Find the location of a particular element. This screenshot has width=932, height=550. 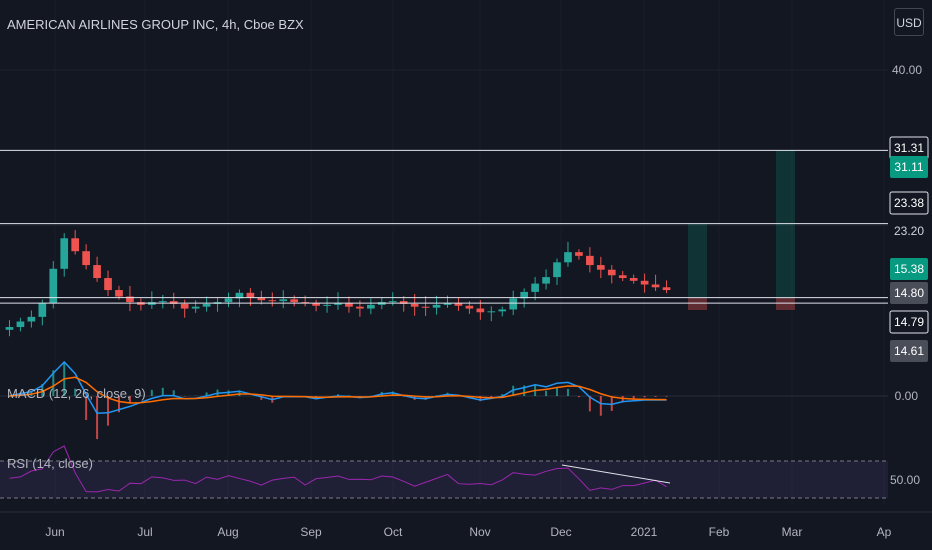

rsi-line is located at coordinates (338, 469).